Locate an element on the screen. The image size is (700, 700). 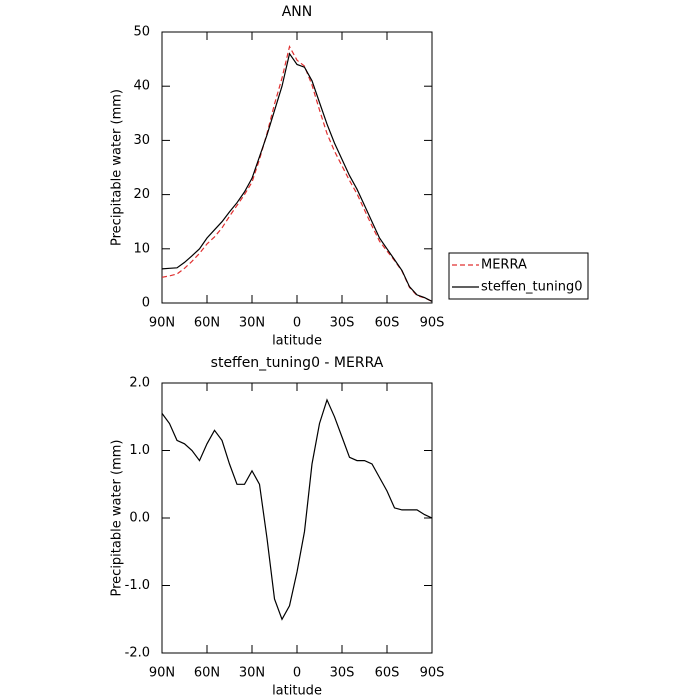
y-tick-label: 0.0 is located at coordinates (139, 518).